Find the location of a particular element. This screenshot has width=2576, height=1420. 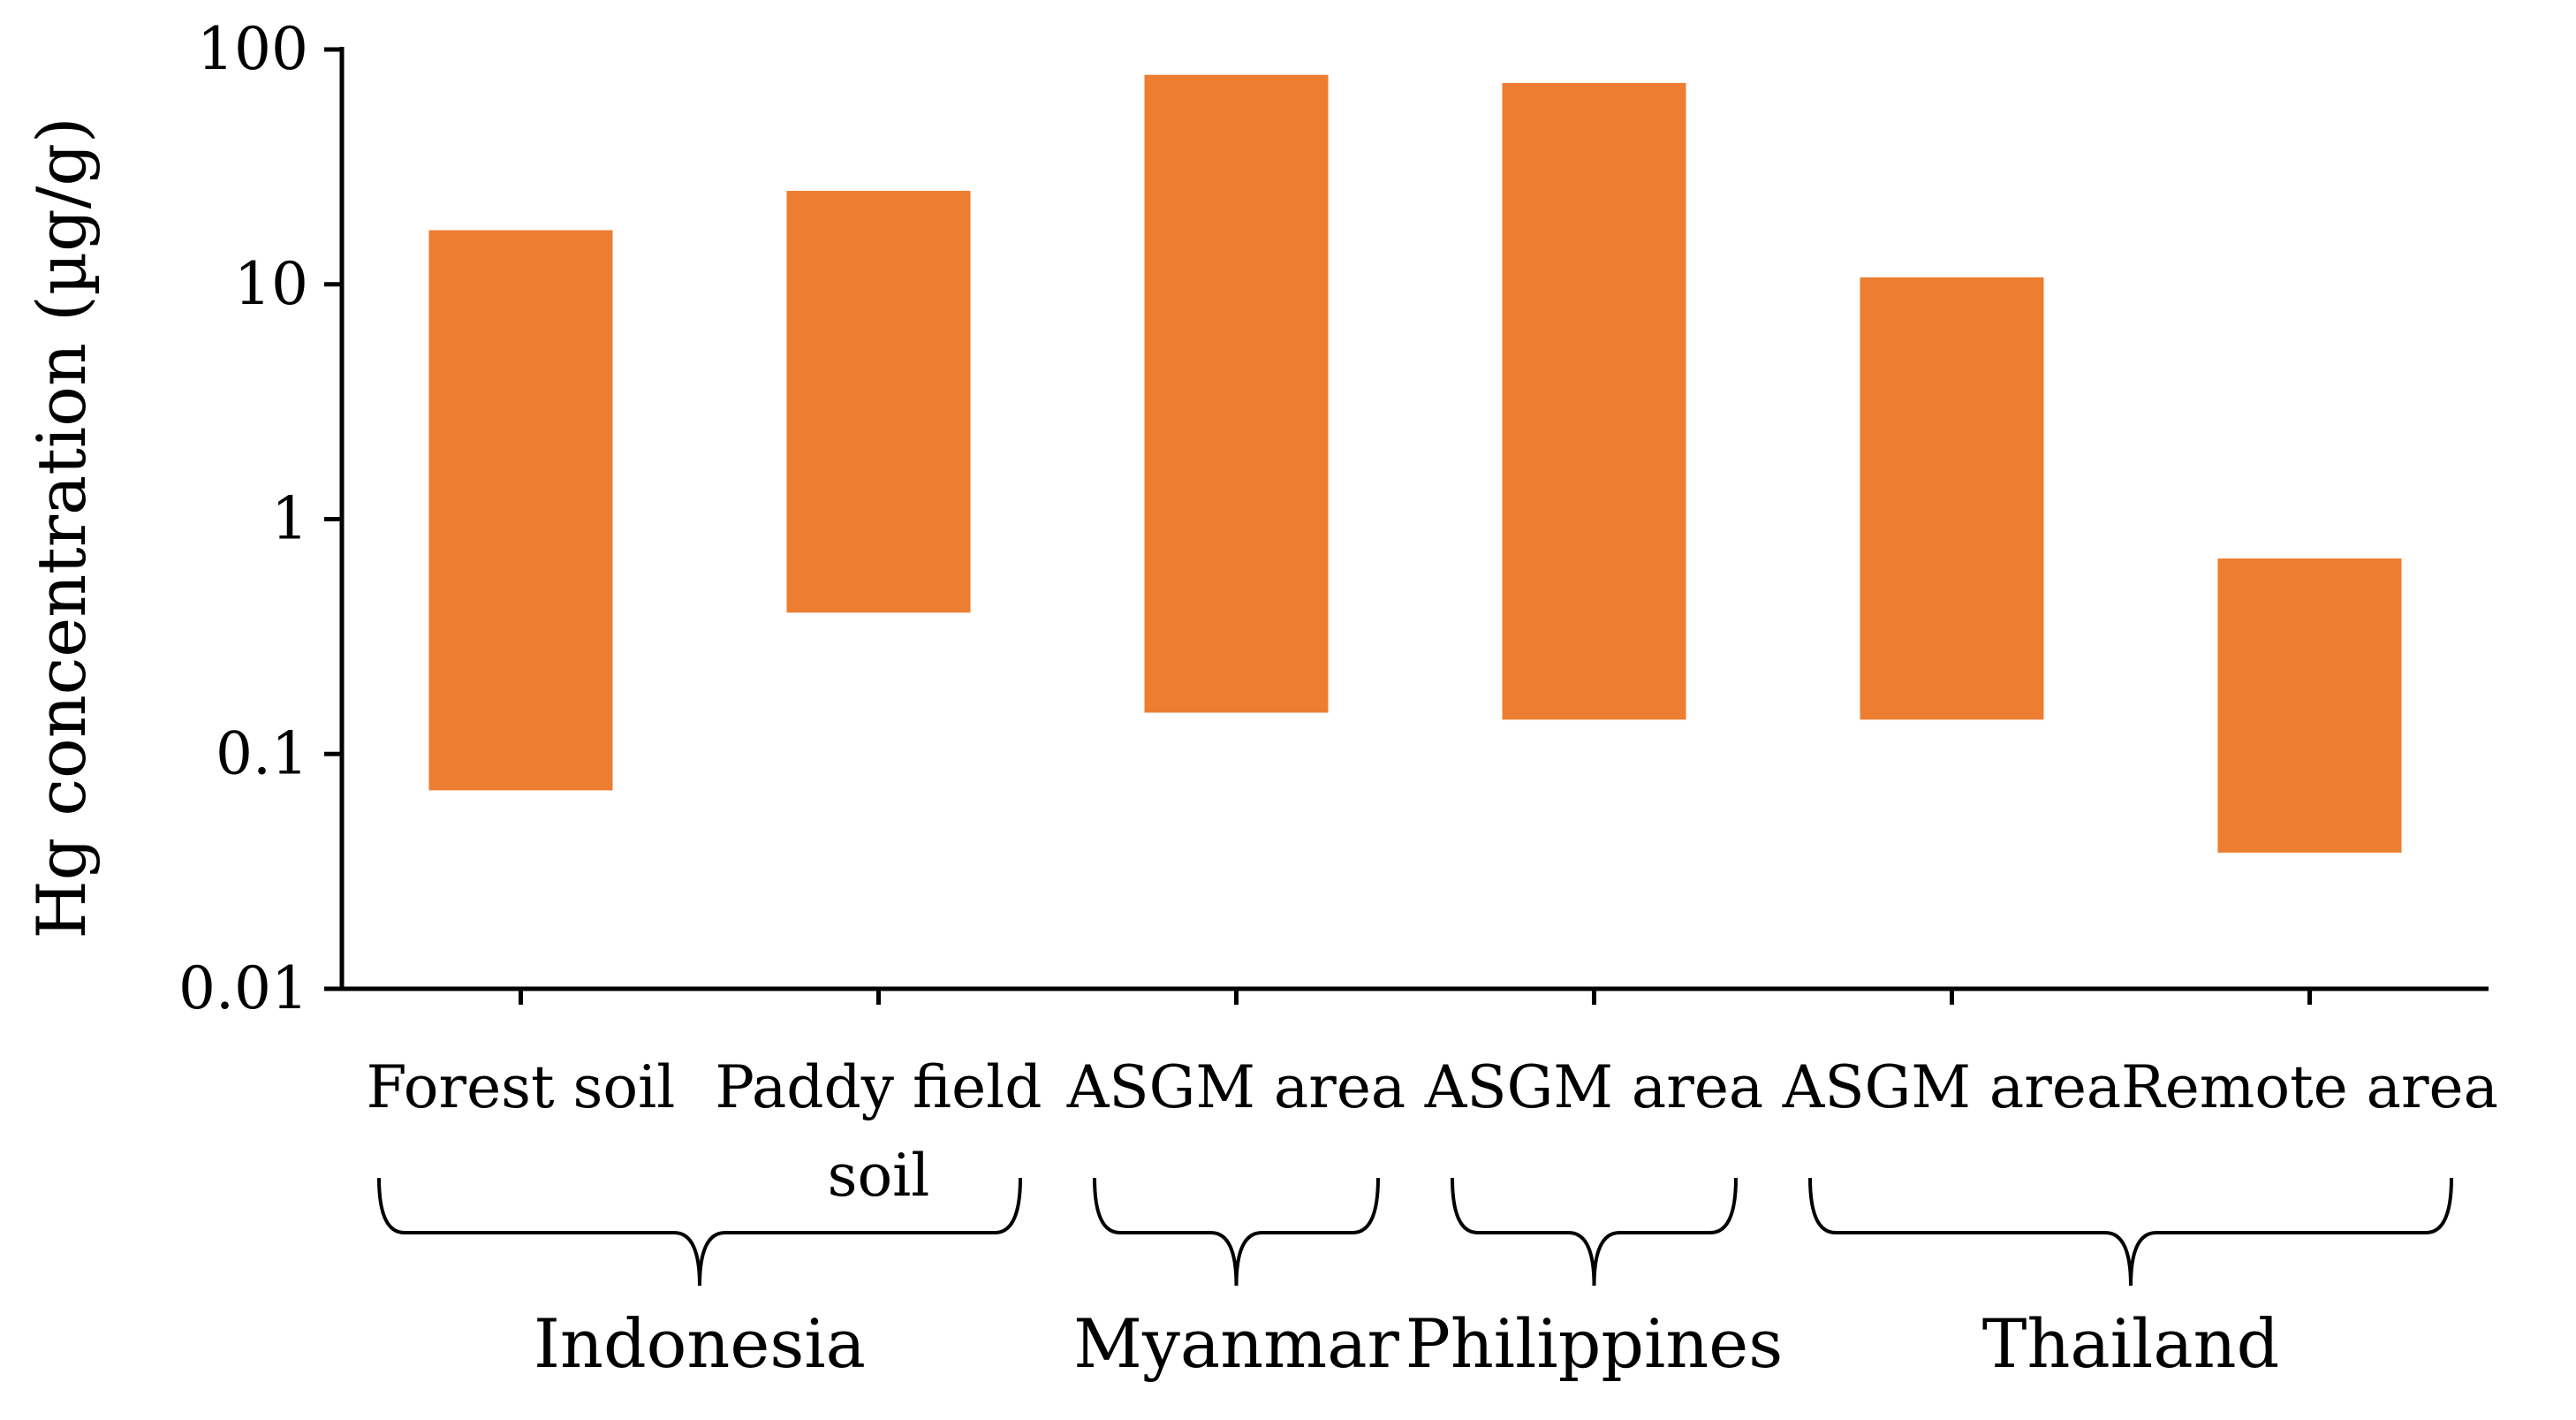

category-label-1: Paddy field is located at coordinates (879, 1087).